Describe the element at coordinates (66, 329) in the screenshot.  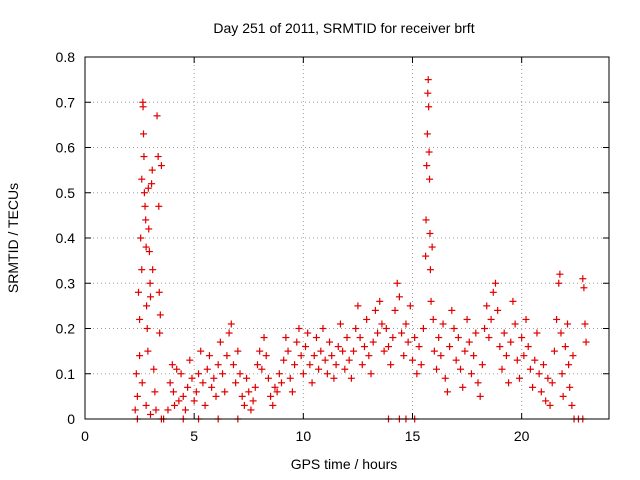
I see `y-tick-label: 0.2` at that location.